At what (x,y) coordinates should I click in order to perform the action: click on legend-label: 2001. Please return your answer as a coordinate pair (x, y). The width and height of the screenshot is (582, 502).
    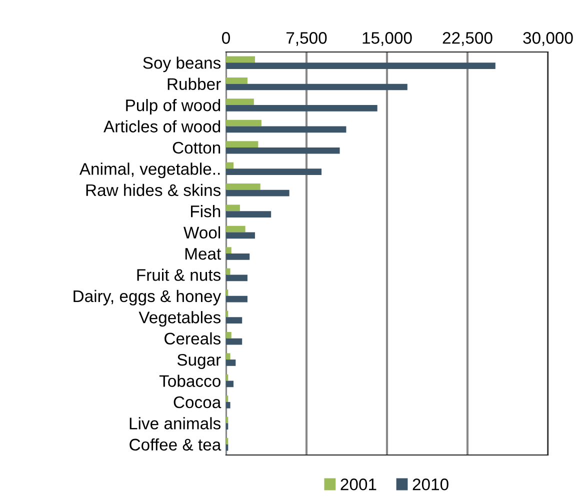
    Looking at the image, I should click on (358, 484).